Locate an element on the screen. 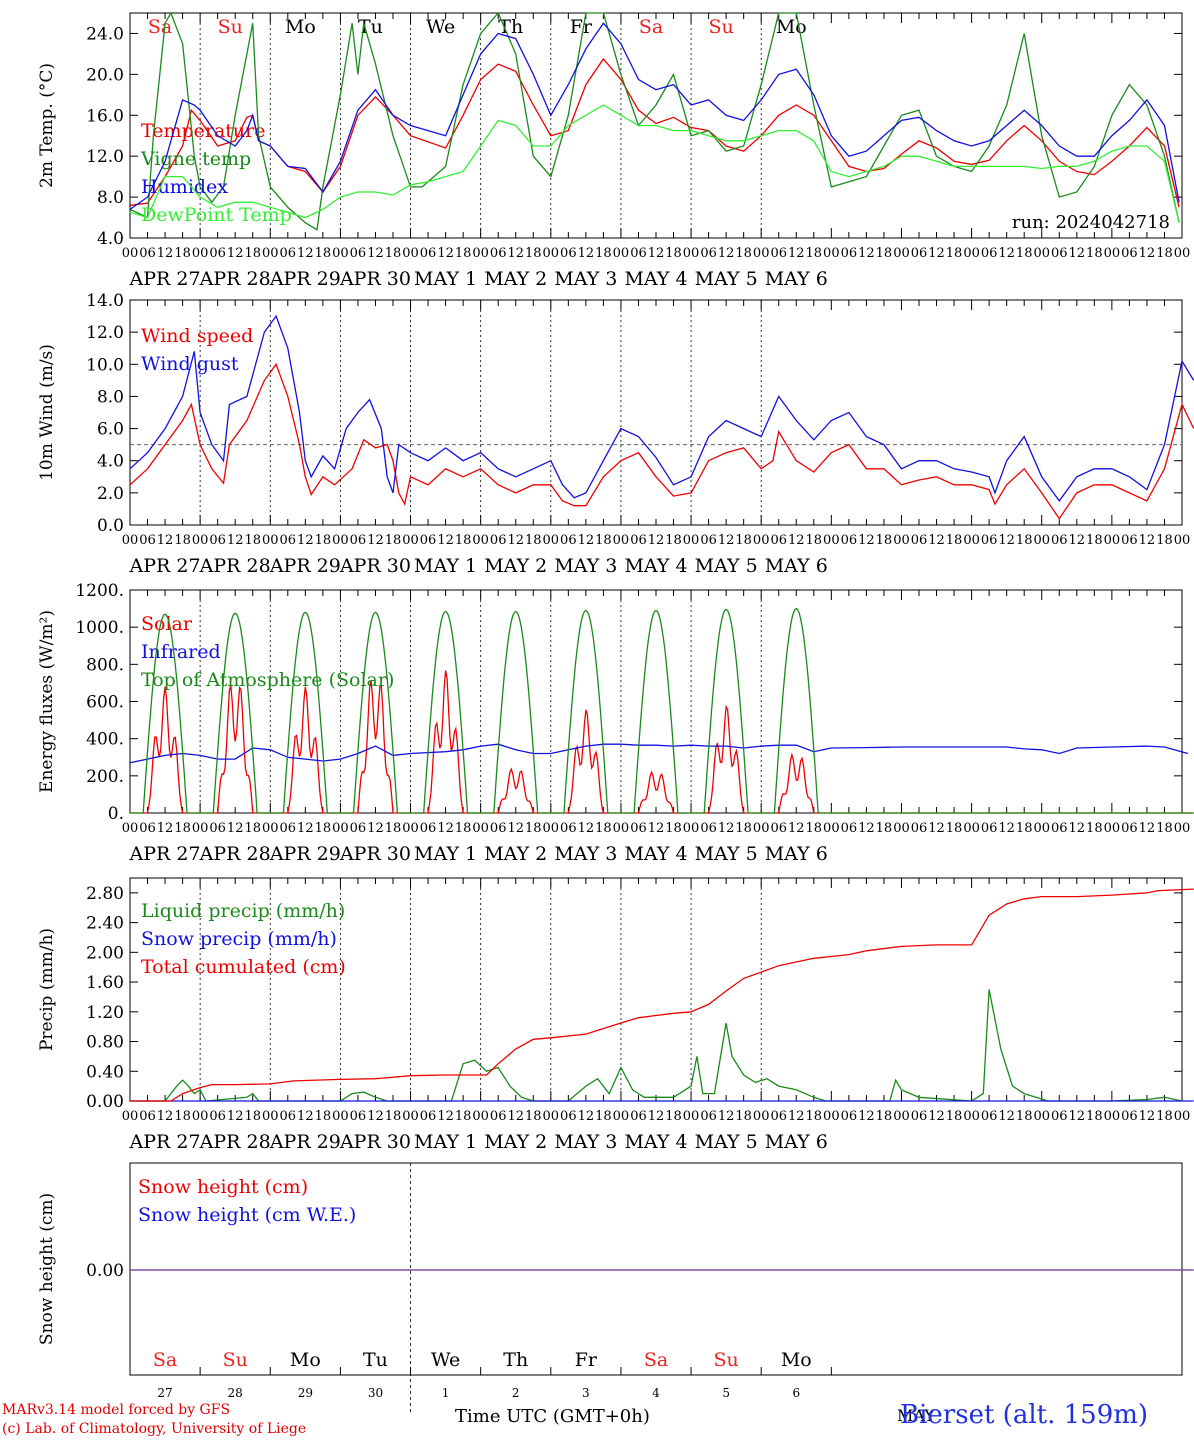 The width and height of the screenshot is (1194, 1440). y-tick-label: 10.0 is located at coordinates (105, 365).